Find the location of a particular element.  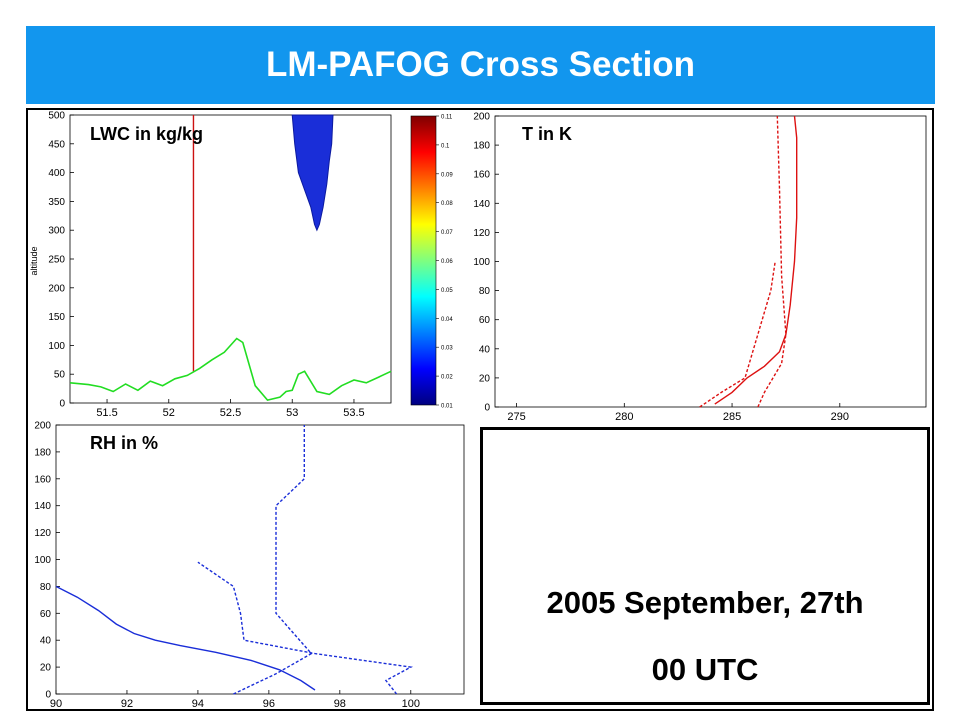

colorbar-tick-label: 0.01 is located at coordinates (447, 407).